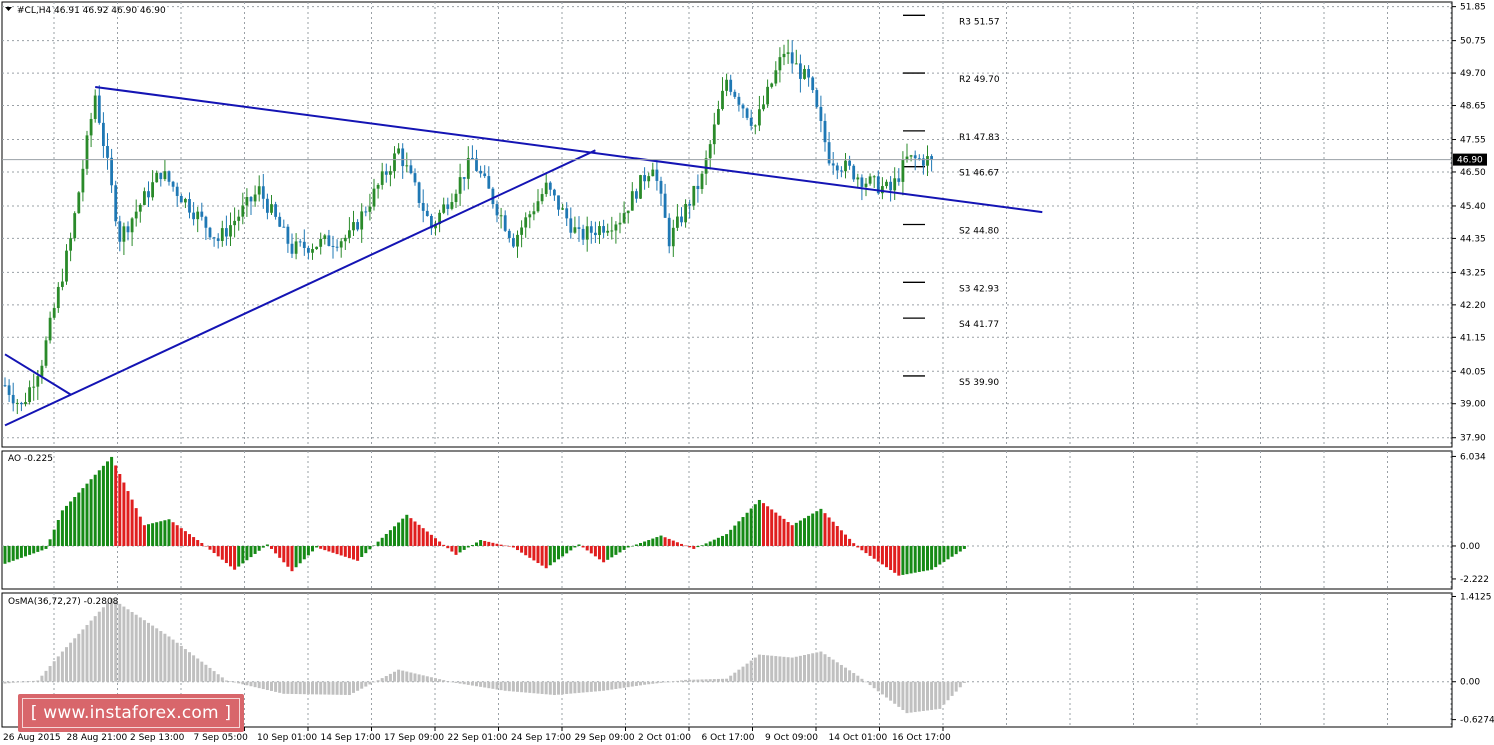  Describe the element at coordinates (1473, 306) in the screenshot. I see `price-tick-label: 42.20` at that location.